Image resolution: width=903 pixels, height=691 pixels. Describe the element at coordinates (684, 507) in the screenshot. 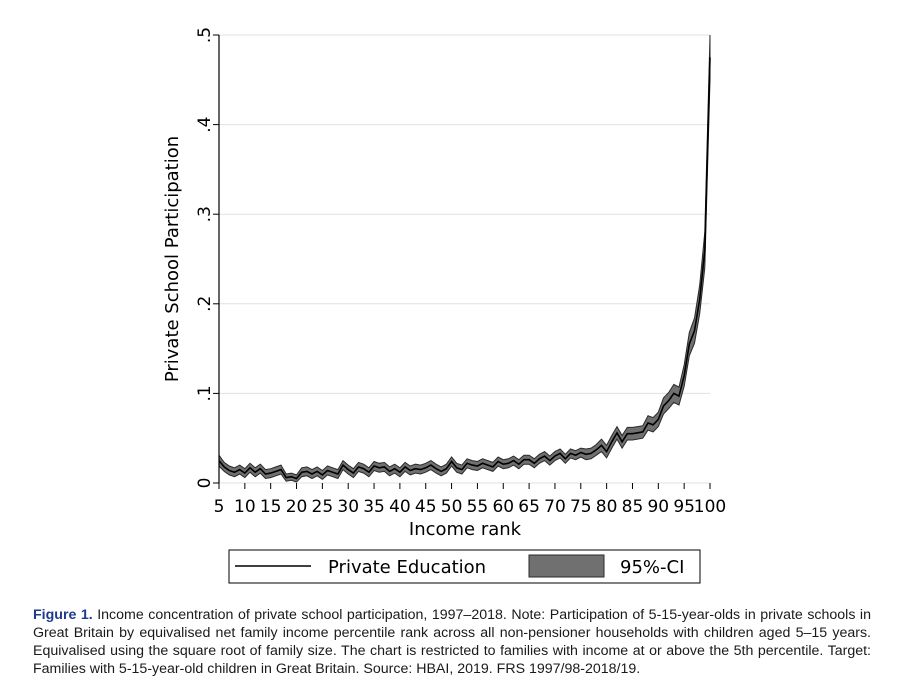

I see `x-tick-label: 95` at that location.